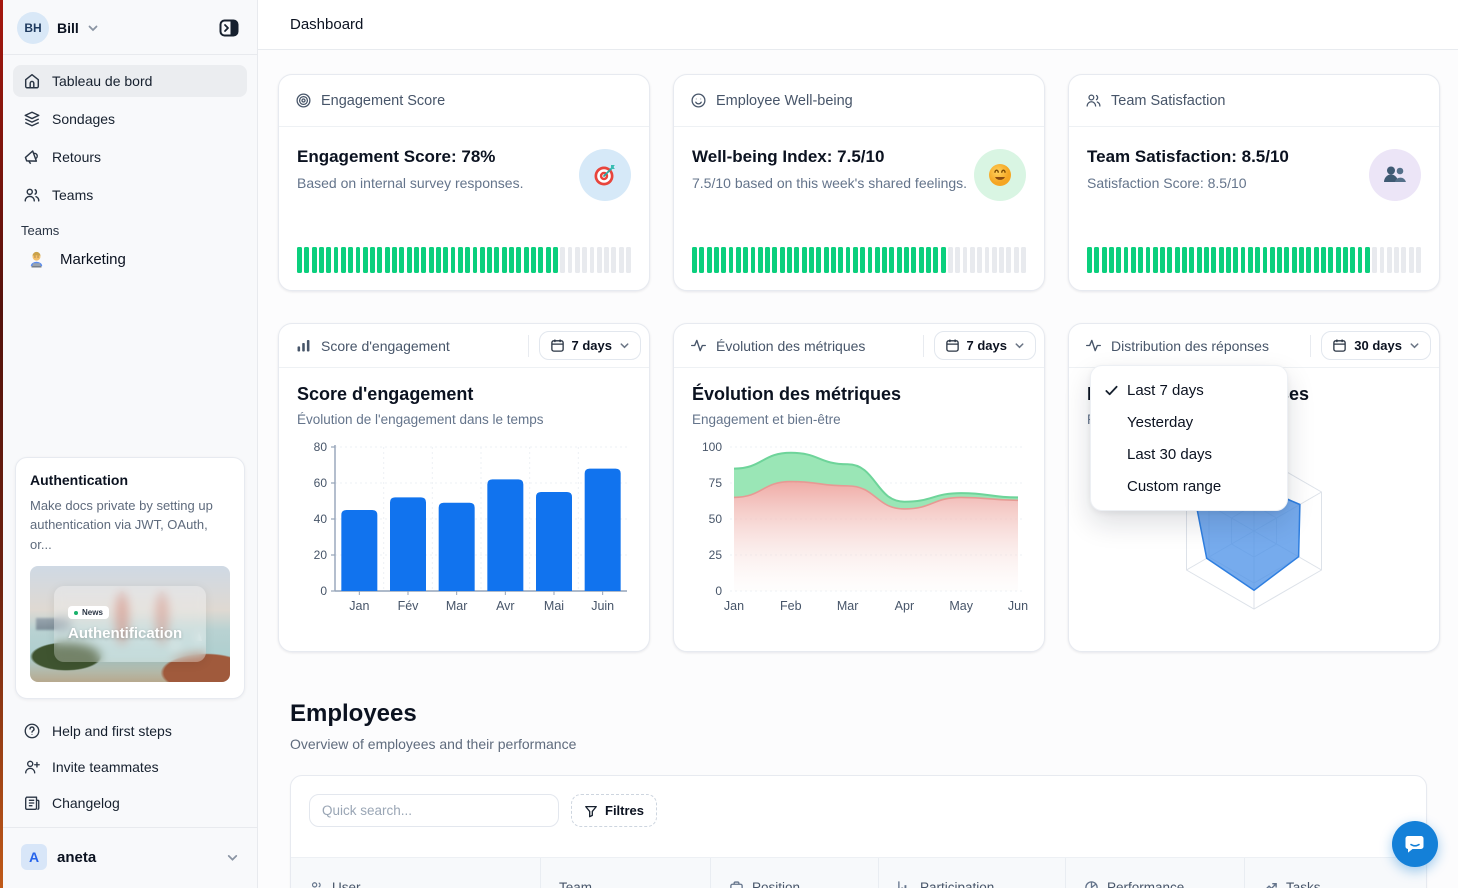 This screenshot has height=888, width=1458. Describe the element at coordinates (791, 345) in the screenshot. I see `chart-card-header: Évolution des métriques` at that location.